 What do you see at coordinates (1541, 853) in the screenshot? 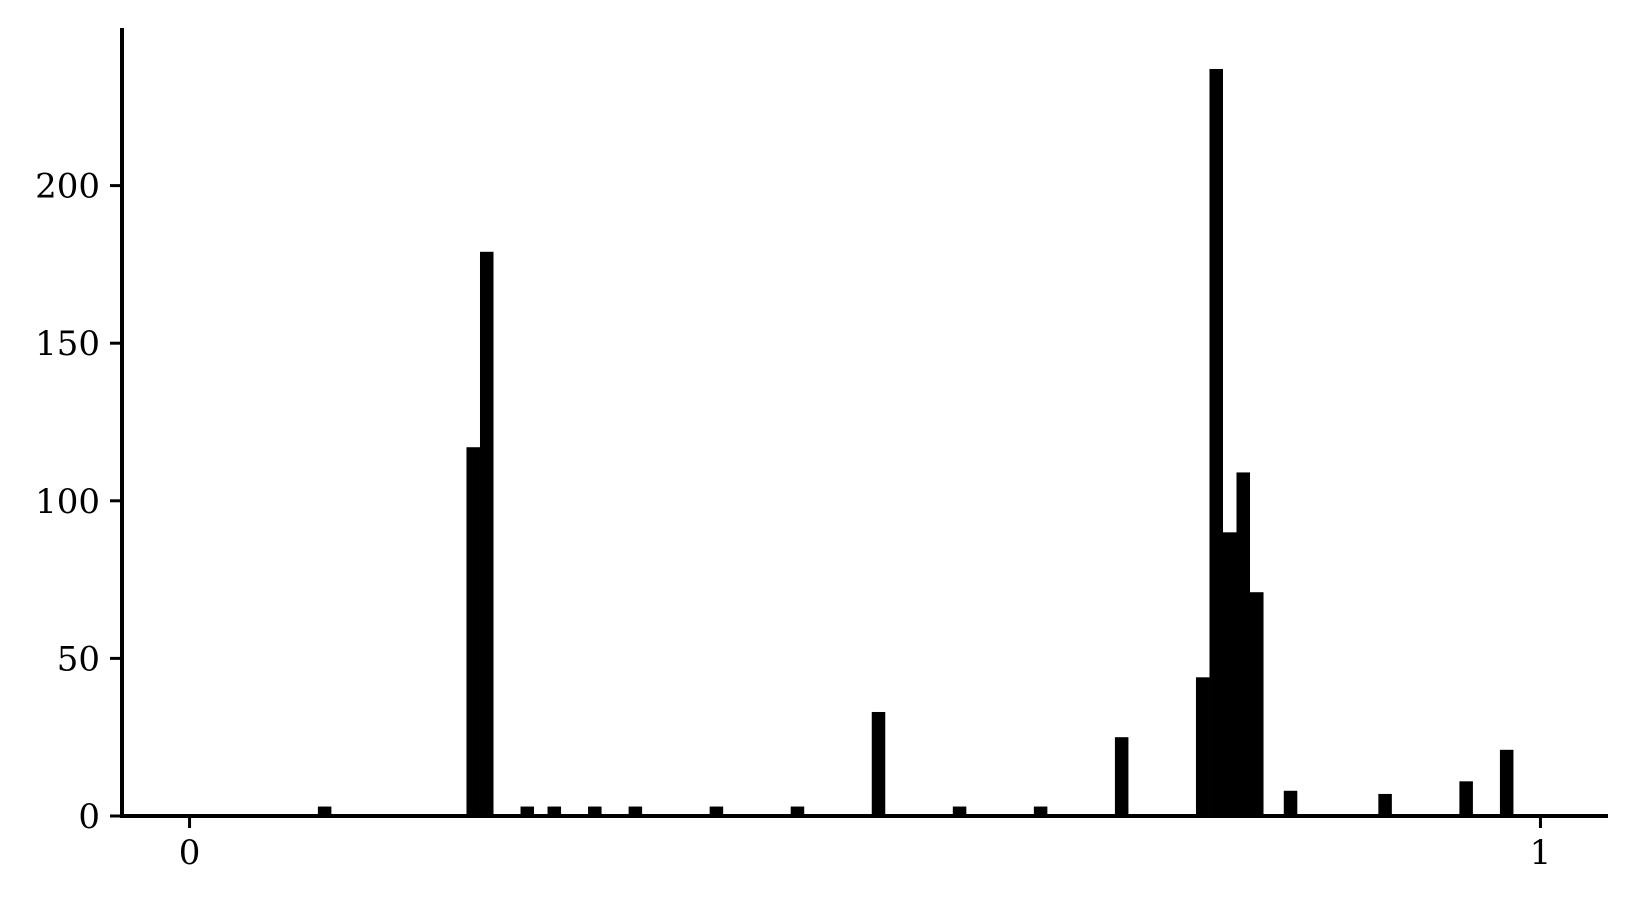
I see `x-tick-label: 1` at bounding box center [1541, 853].